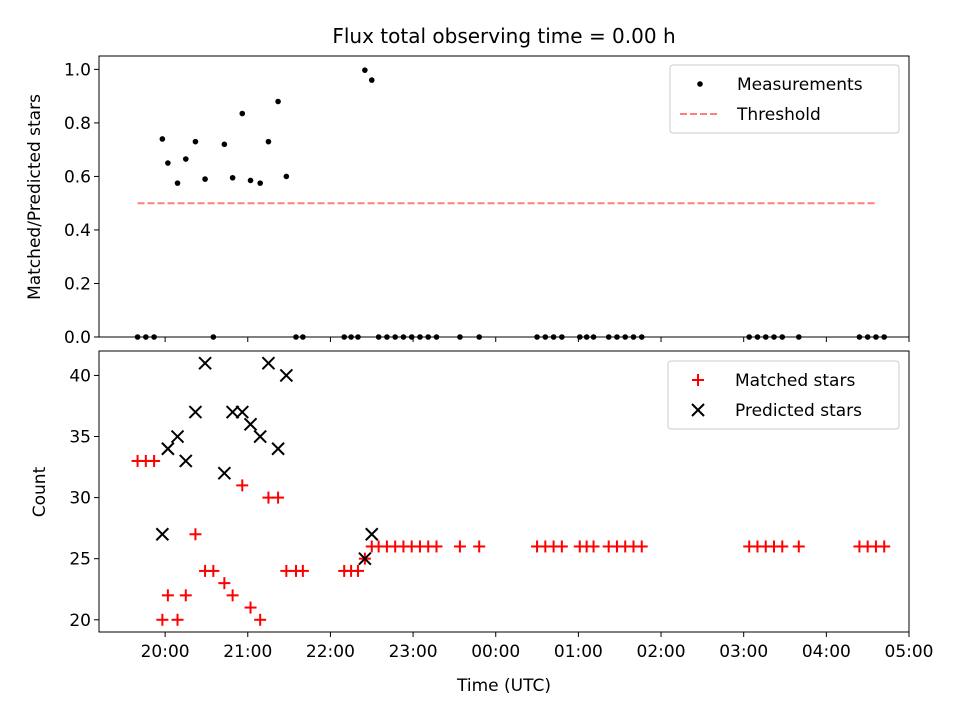 Image resolution: width=960 pixels, height=720 pixels. I want to click on y-tick-label: 0.0, so click(77, 338).